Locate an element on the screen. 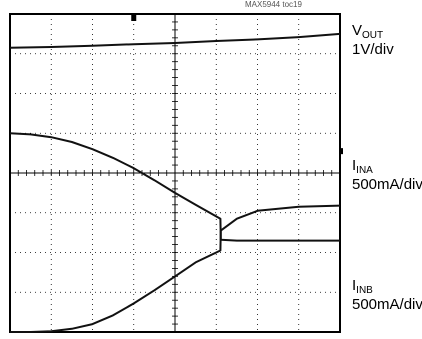 This screenshot has width=422, height=339. figure-id-label: MAX5944 toc19 is located at coordinates (273, 4).